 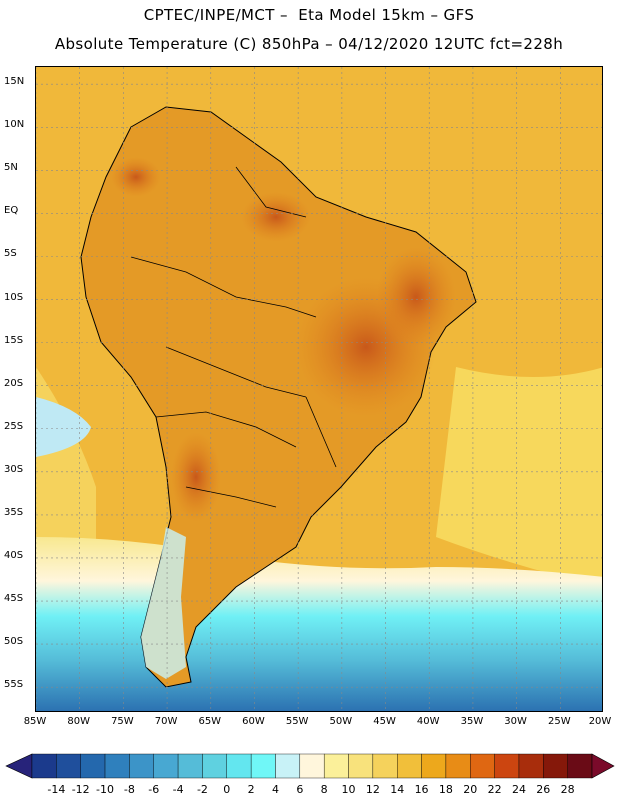 I want to click on latitude-label: 10N, so click(x=14, y=125).